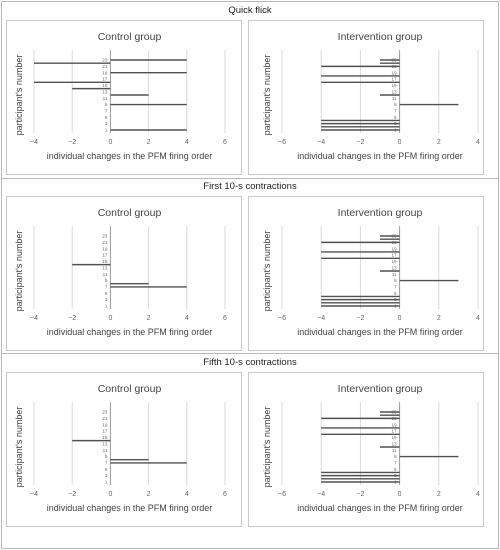  Describe the element at coordinates (250, 10) in the screenshot. I see `section-title-quick-flick: Quick flick` at that location.